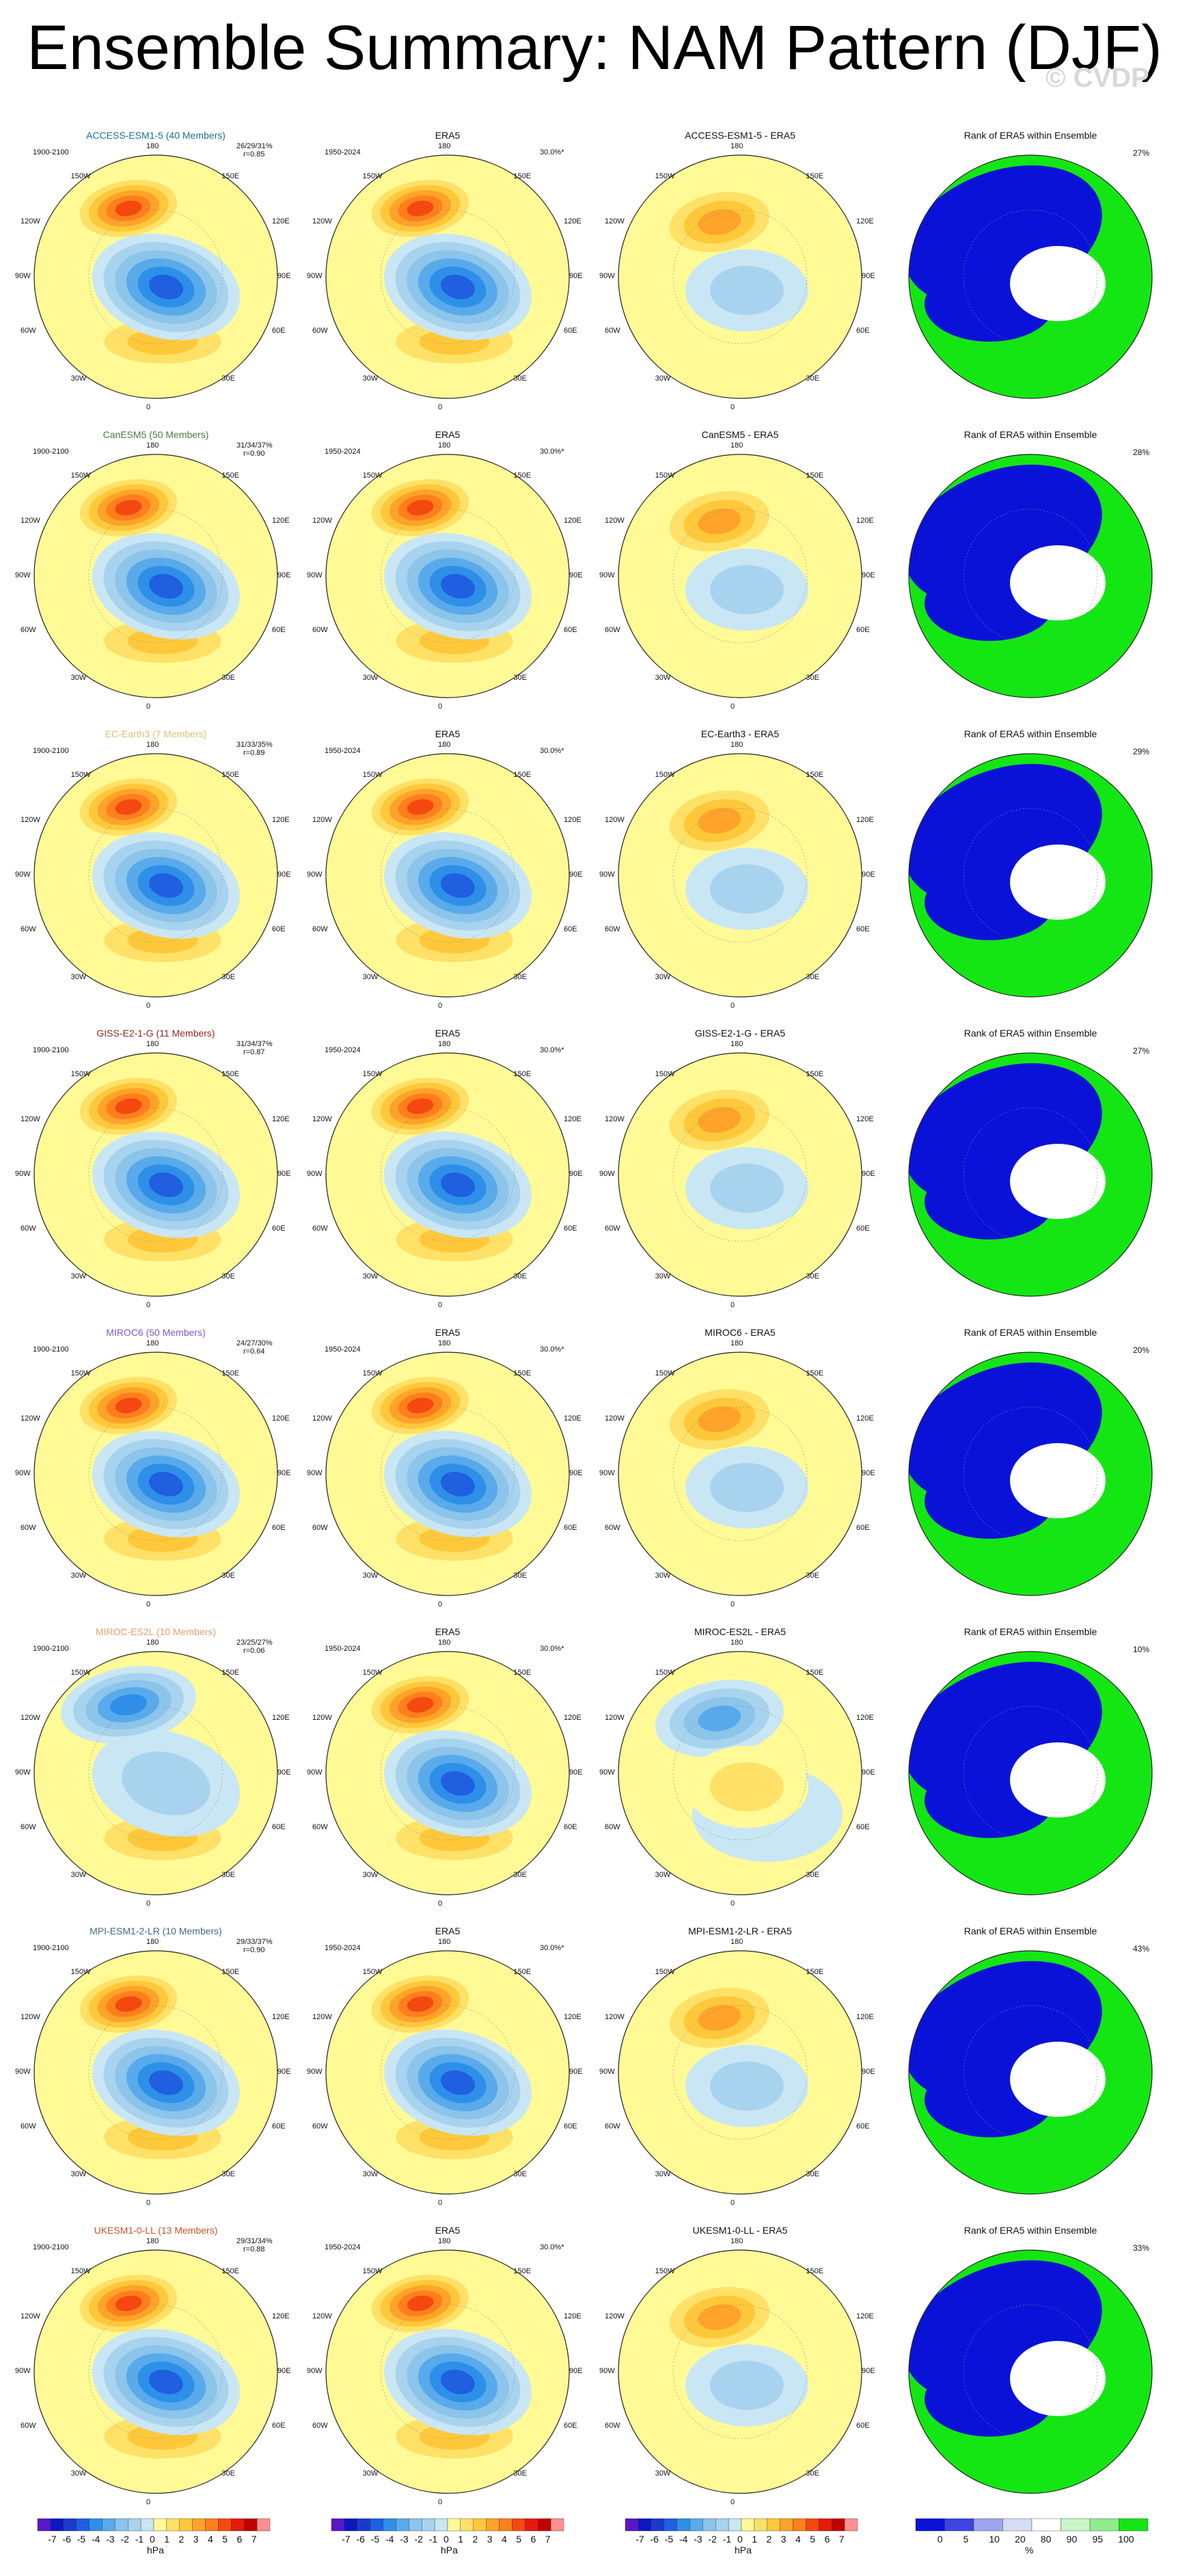 The image size is (1189, 2576). I want to click on lon-label: 180, so click(444, 445).